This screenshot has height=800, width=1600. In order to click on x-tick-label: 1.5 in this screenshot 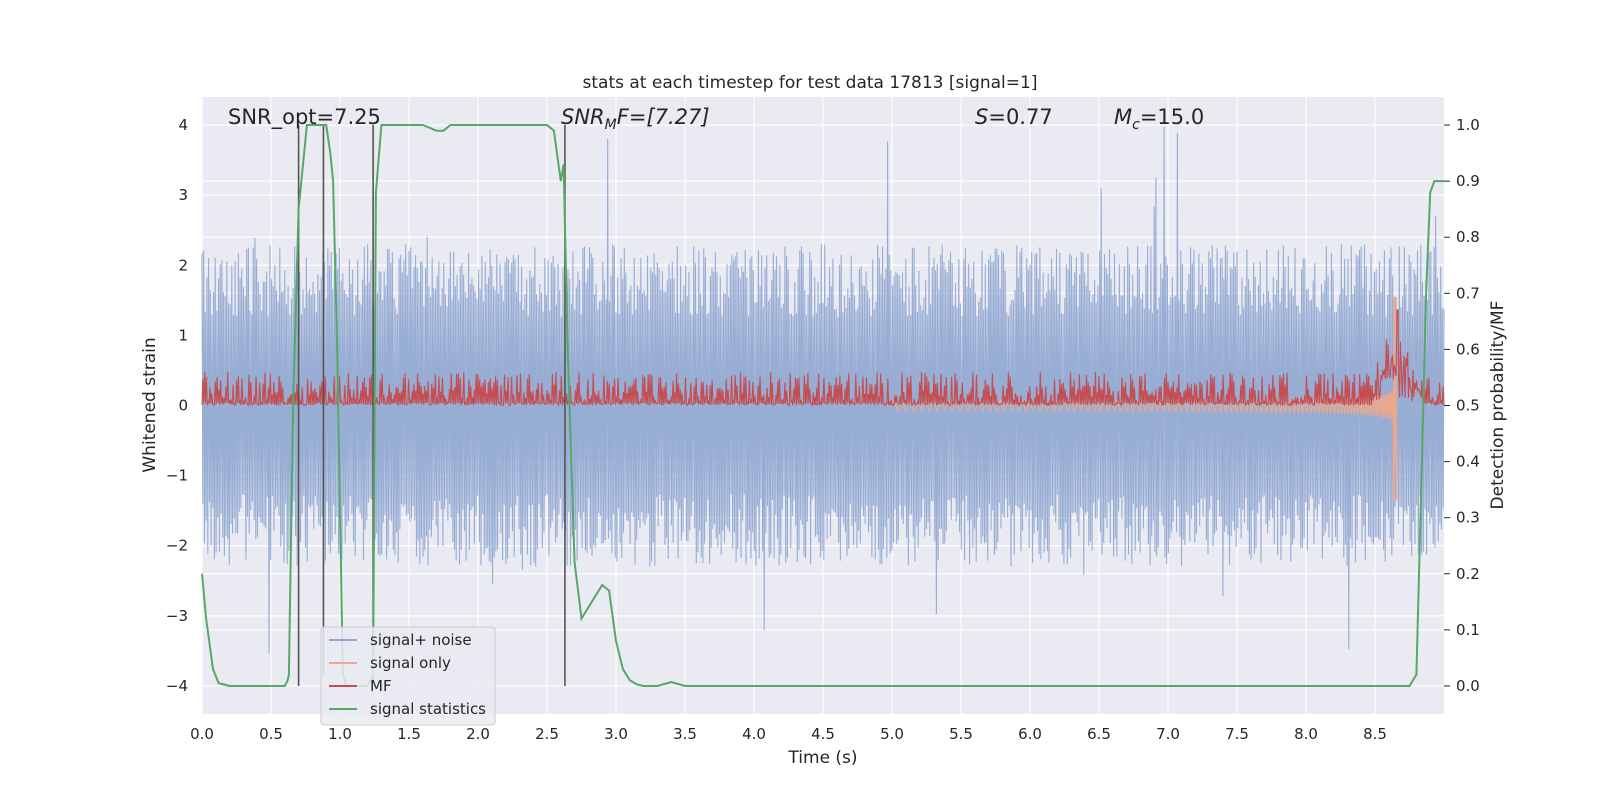, I will do `click(409, 734)`.